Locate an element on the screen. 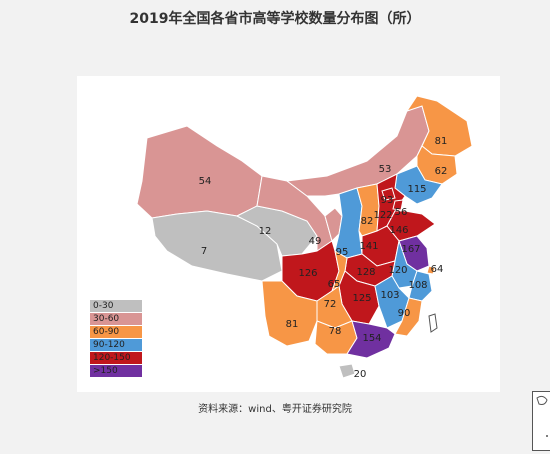  label-shanxi: 82 is located at coordinates (367, 221).